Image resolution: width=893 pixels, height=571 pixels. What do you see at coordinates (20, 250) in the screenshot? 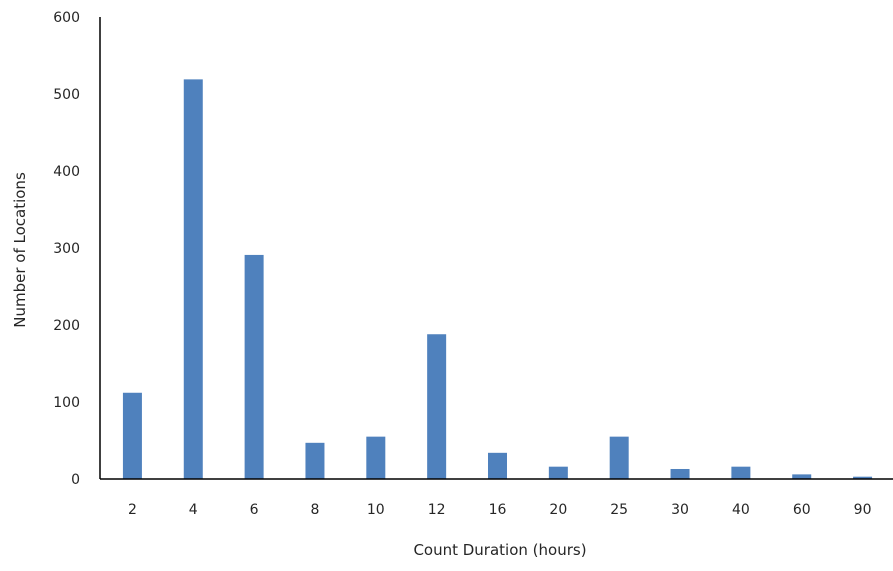
I see `y-axis-title: Number of Locations` at bounding box center [20, 250].